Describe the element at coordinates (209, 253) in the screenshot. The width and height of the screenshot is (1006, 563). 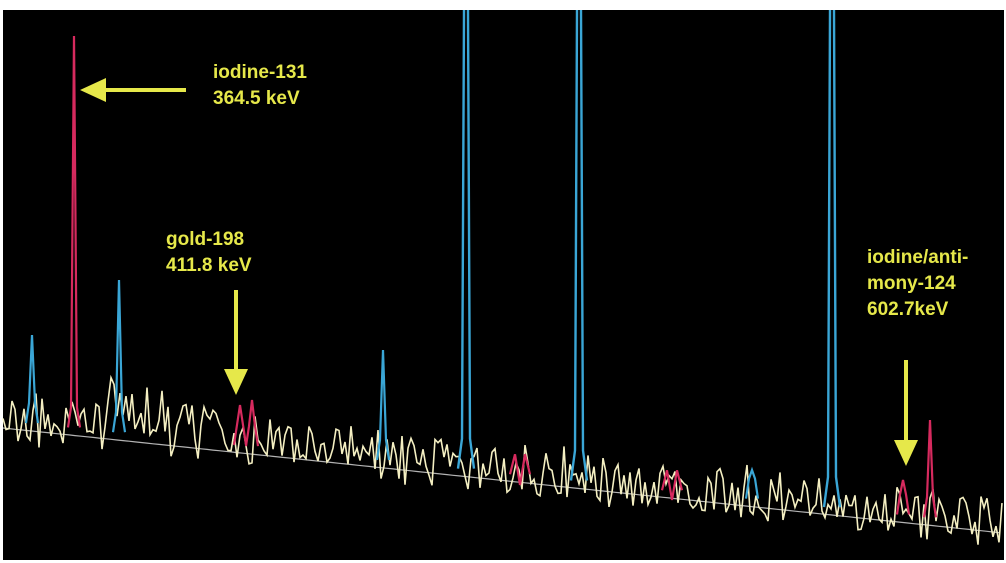
I see `gold-198-annotation: gold-198 411.8 keV` at that location.